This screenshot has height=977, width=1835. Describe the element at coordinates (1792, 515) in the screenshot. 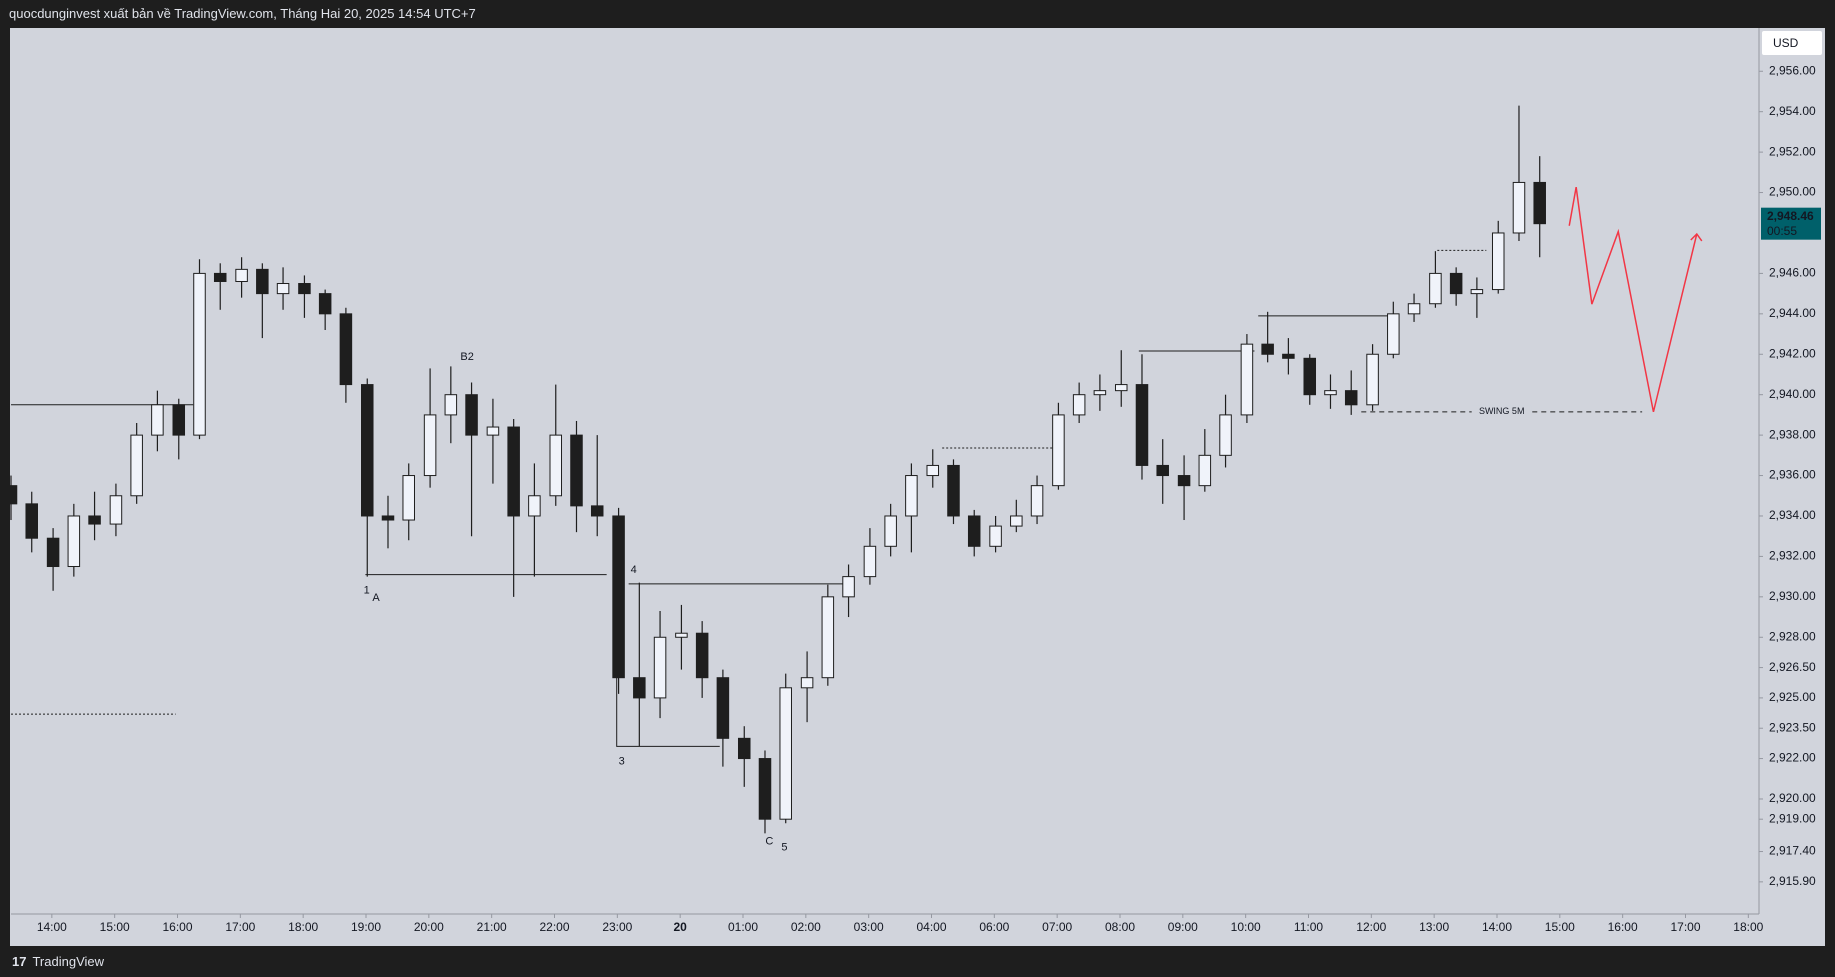

I see `y-tick-label: 2,934.00` at that location.